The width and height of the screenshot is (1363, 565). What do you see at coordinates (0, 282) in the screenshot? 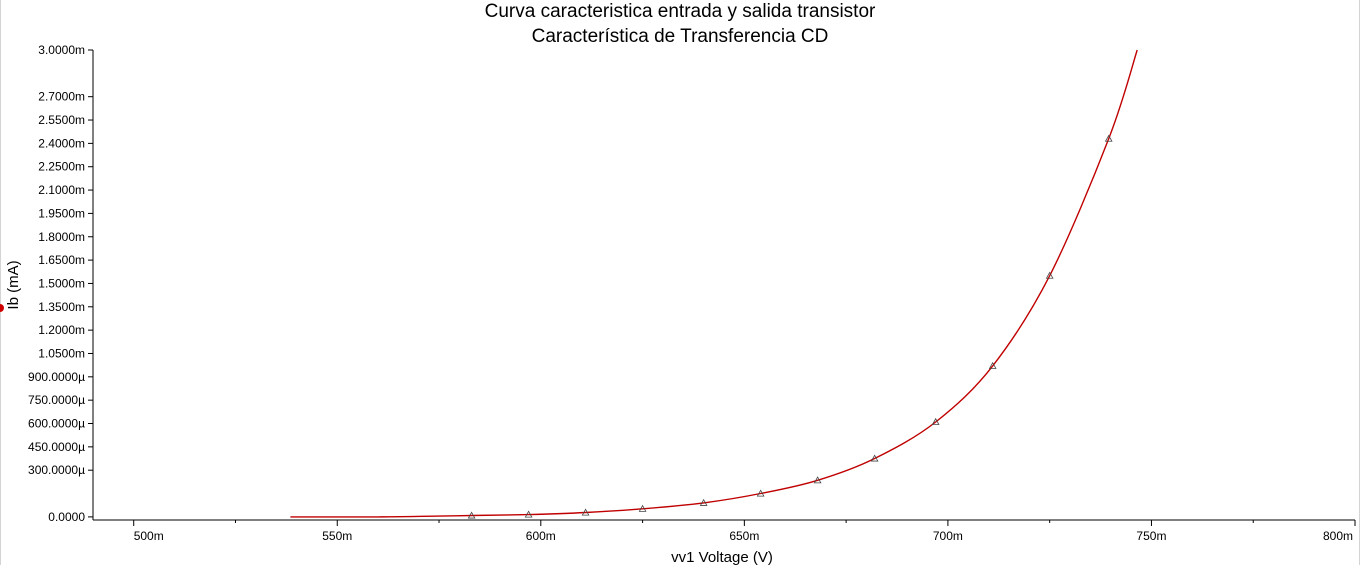
I see `window-left-border` at bounding box center [0, 282].